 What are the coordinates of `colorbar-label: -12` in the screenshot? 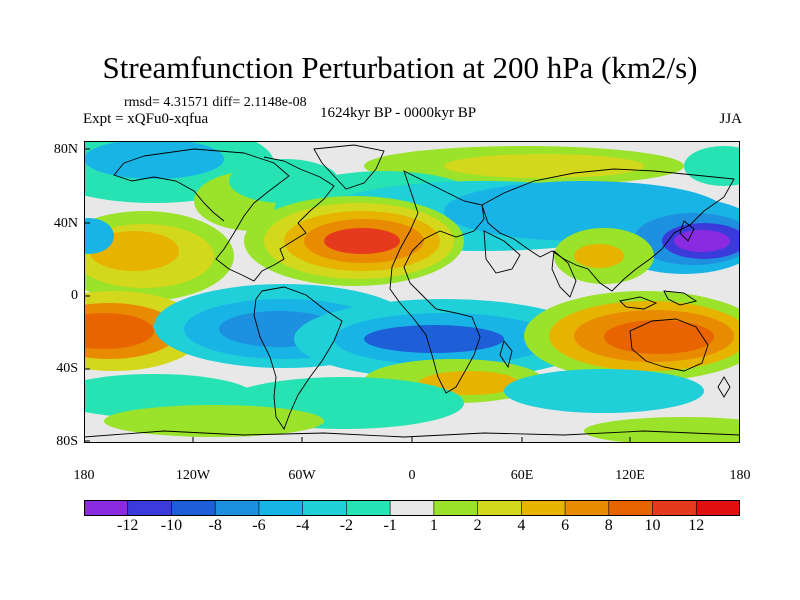 It's located at (128, 525).